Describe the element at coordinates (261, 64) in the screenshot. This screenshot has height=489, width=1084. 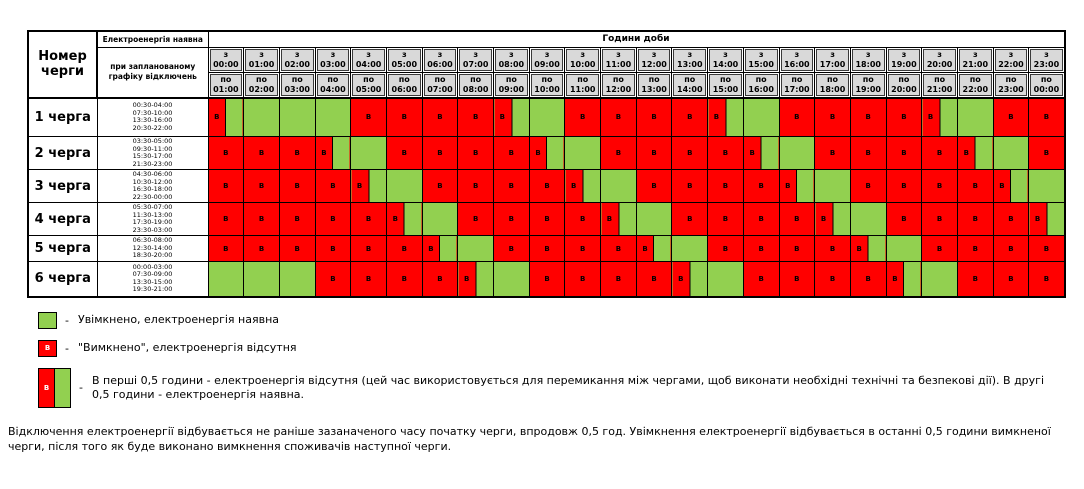
I see `from-time: 01:00` at that location.